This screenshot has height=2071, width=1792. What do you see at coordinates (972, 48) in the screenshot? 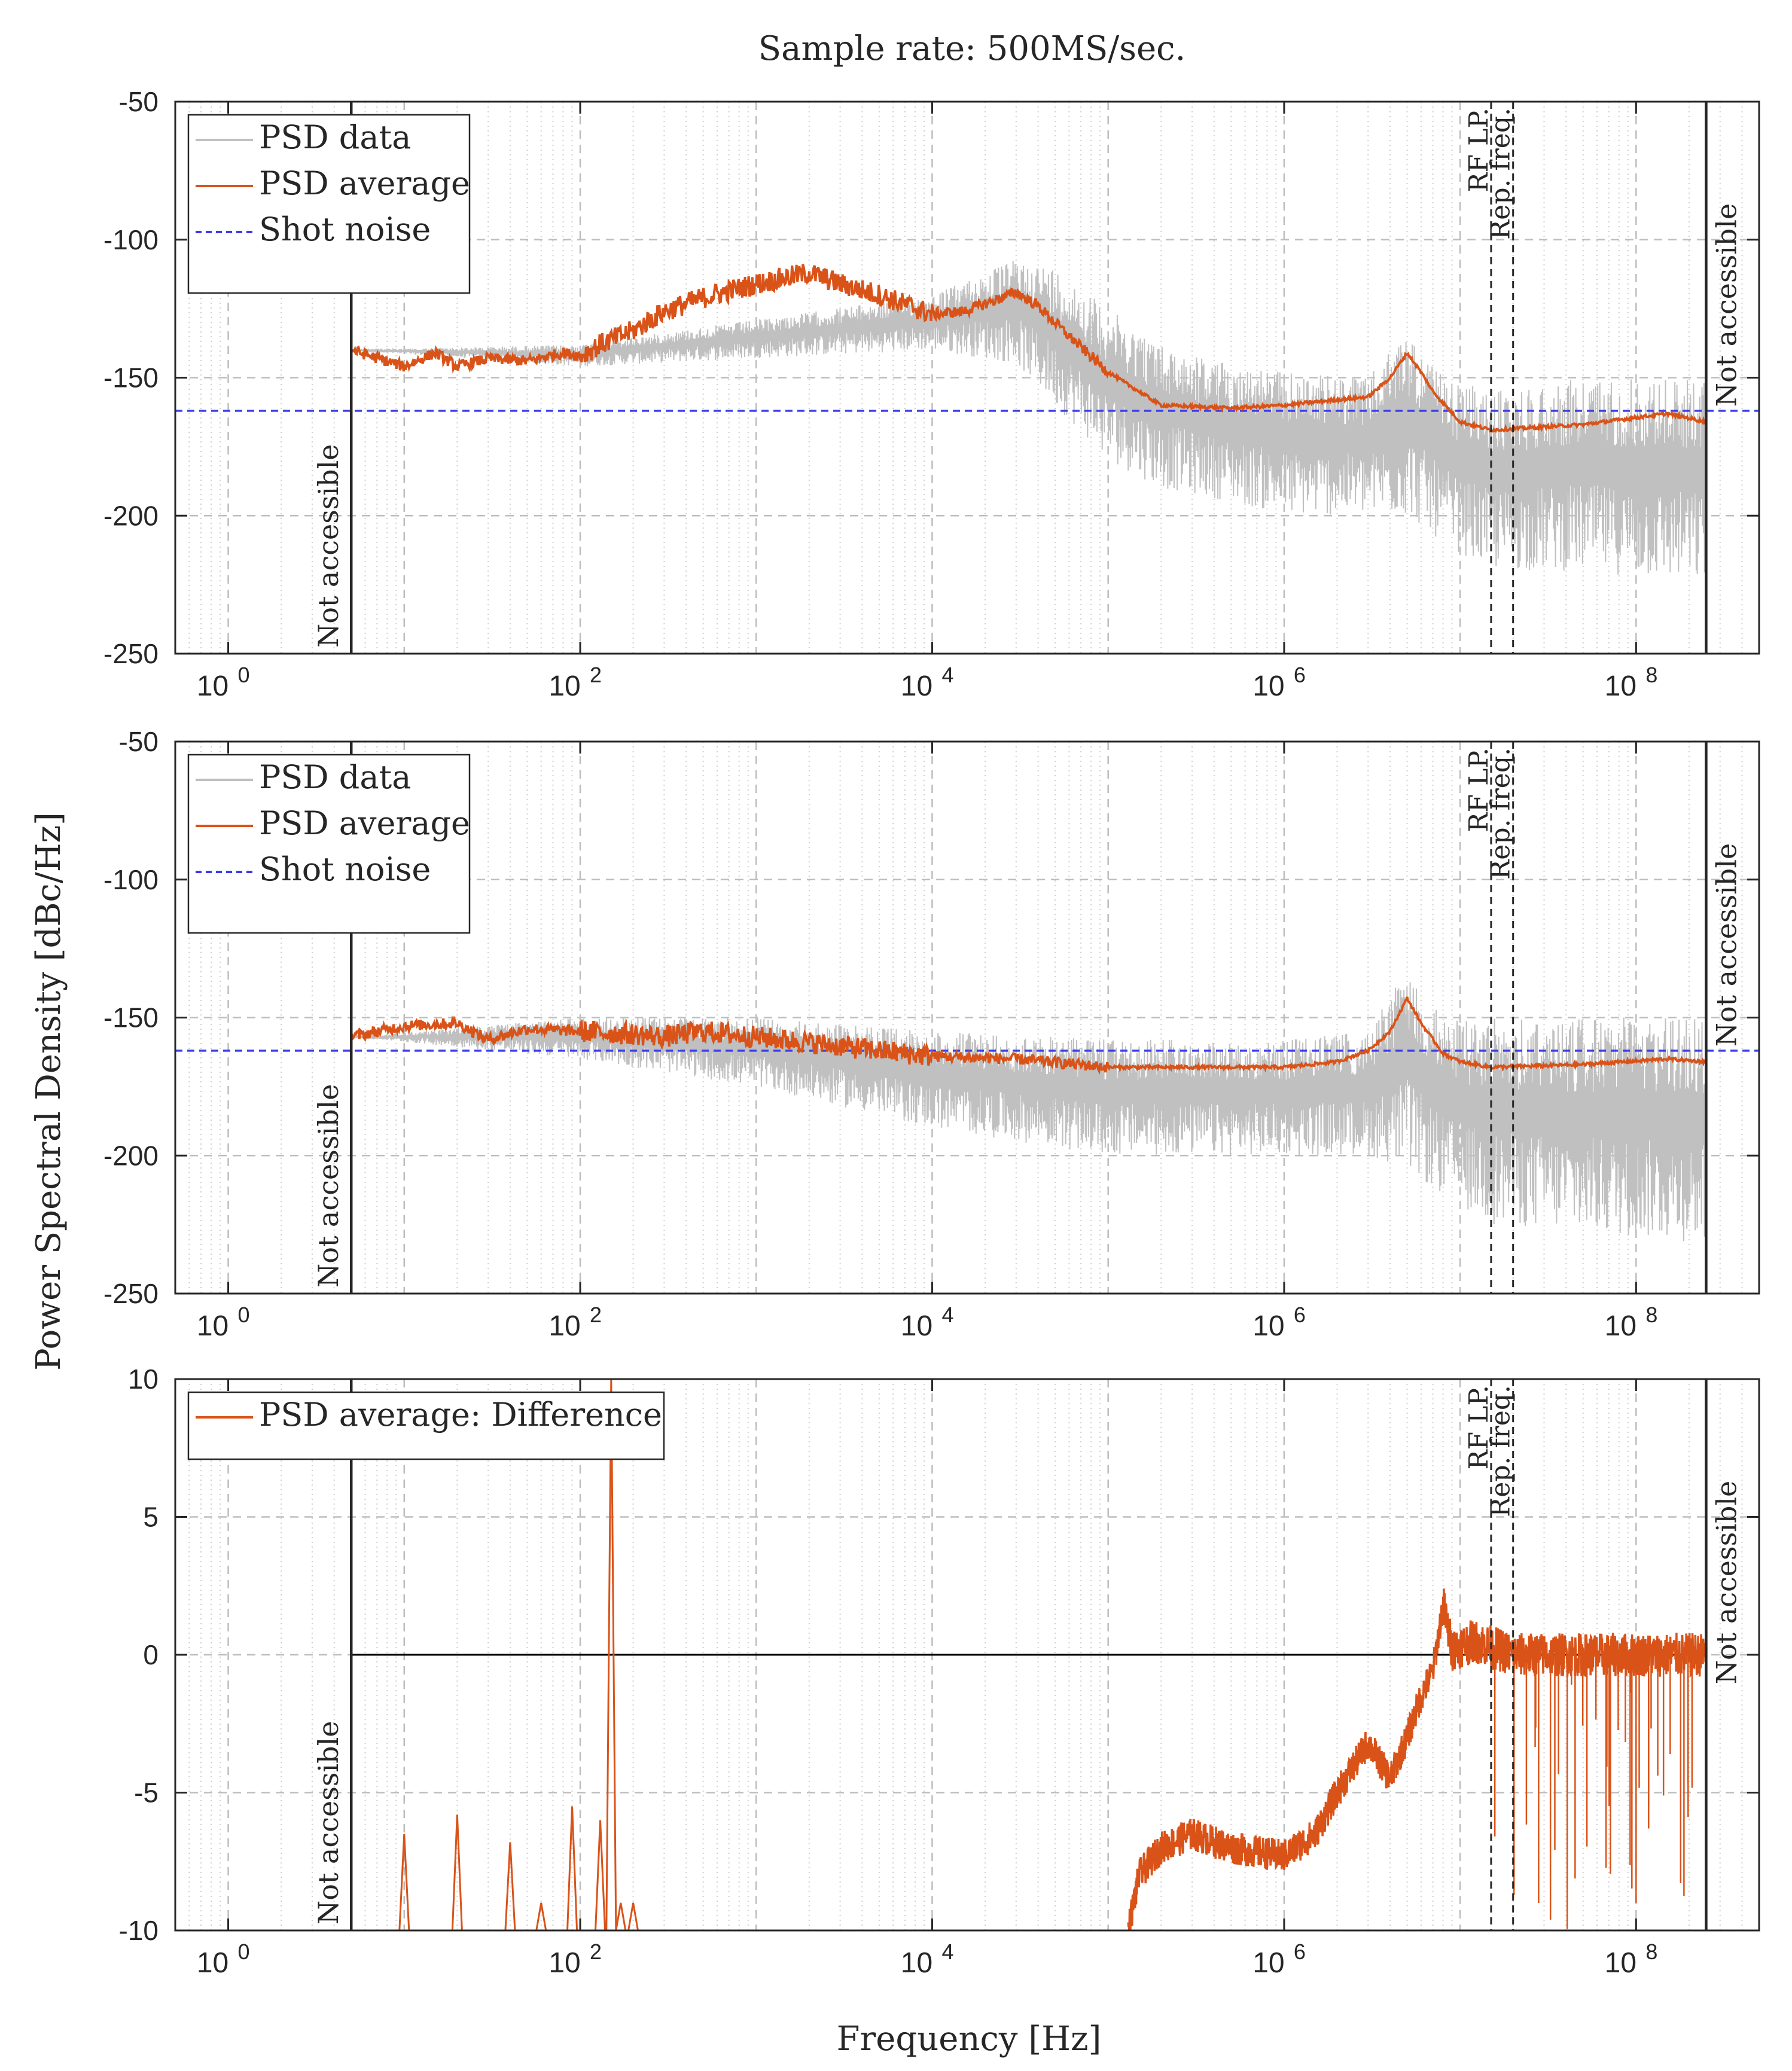
I see `chart-title: Sample rate: 500MS/sec.` at bounding box center [972, 48].